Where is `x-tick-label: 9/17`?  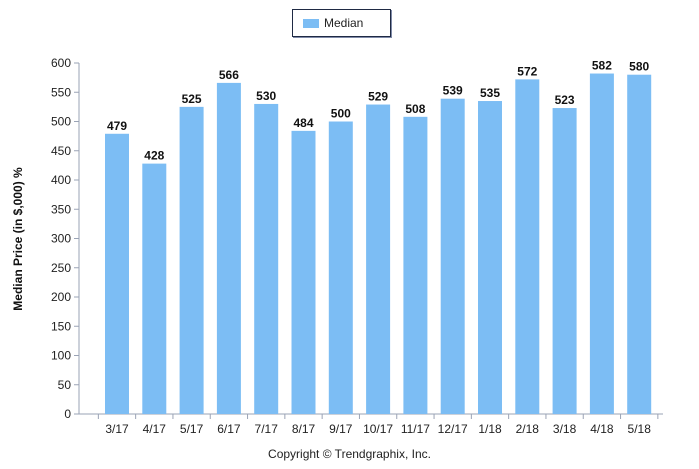 x-tick-label: 9/17 is located at coordinates (341, 429).